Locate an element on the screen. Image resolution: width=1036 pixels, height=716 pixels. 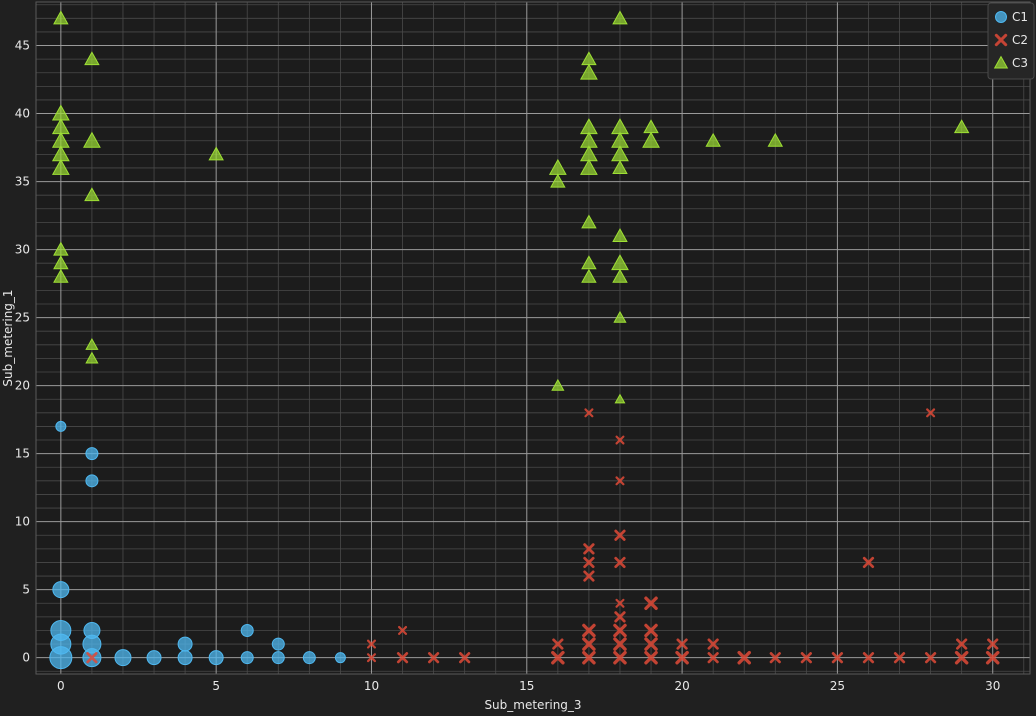
y-tick-label: 45 is located at coordinates (22, 46).